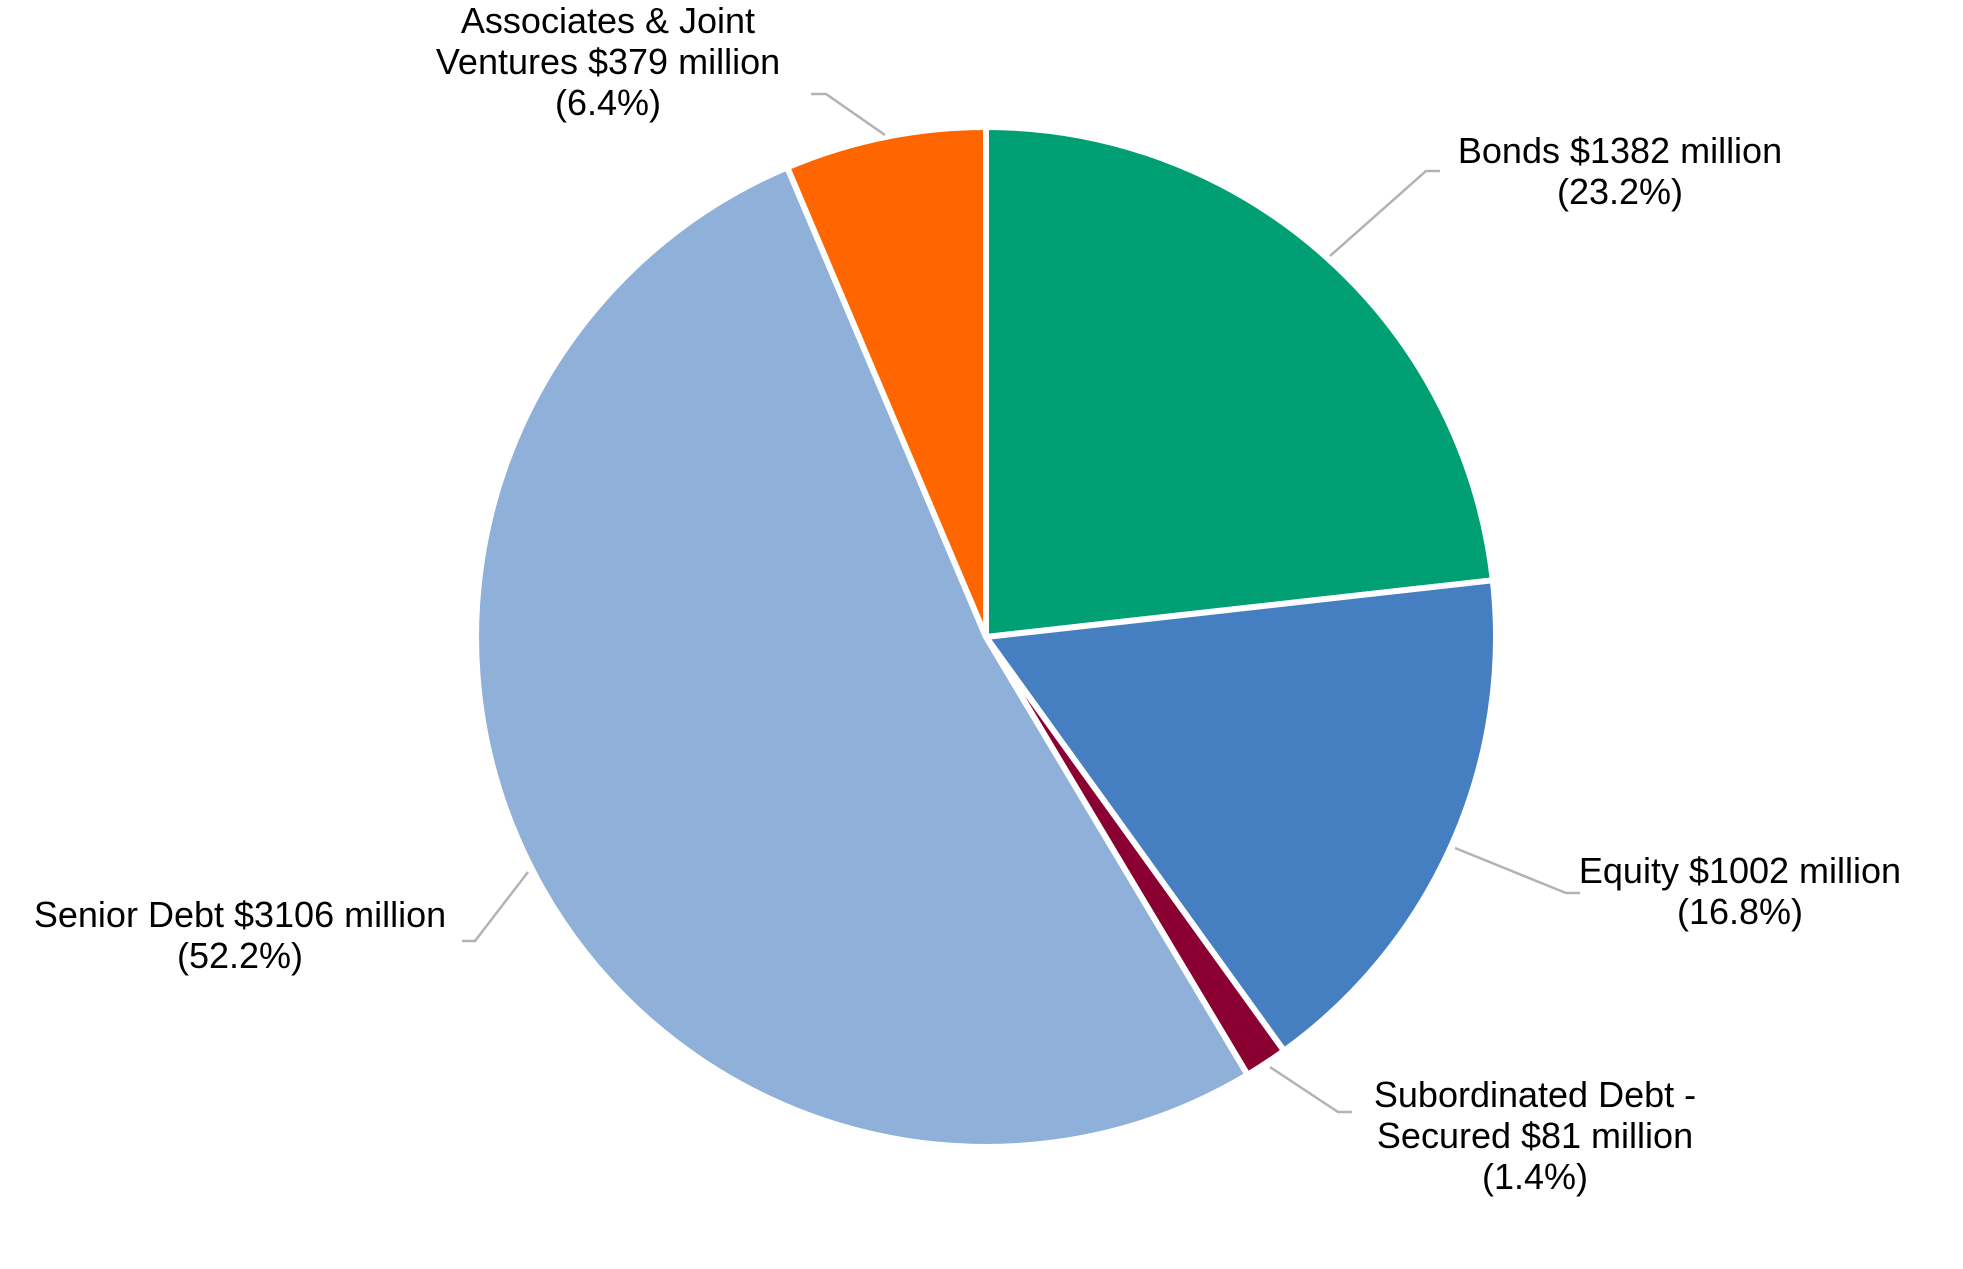 This screenshot has height=1269, width=1963. Describe the element at coordinates (886, 381) in the screenshot. I see `pie-slice-associates-and-joint-ventures` at that location.